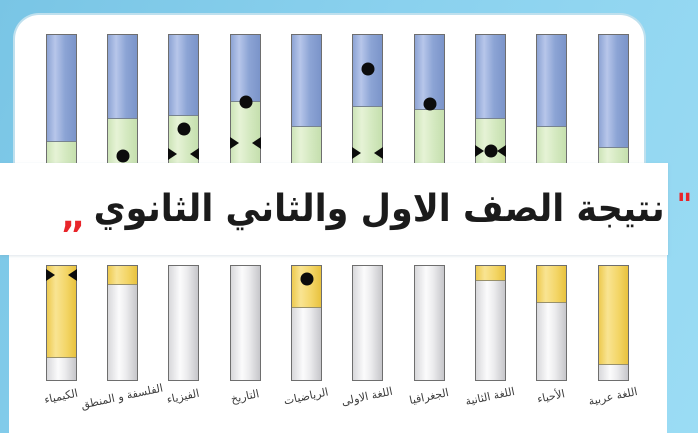  Describe the element at coordinates (73, 216) in the screenshot. I see `close-quote-mark: ,,` at that location.